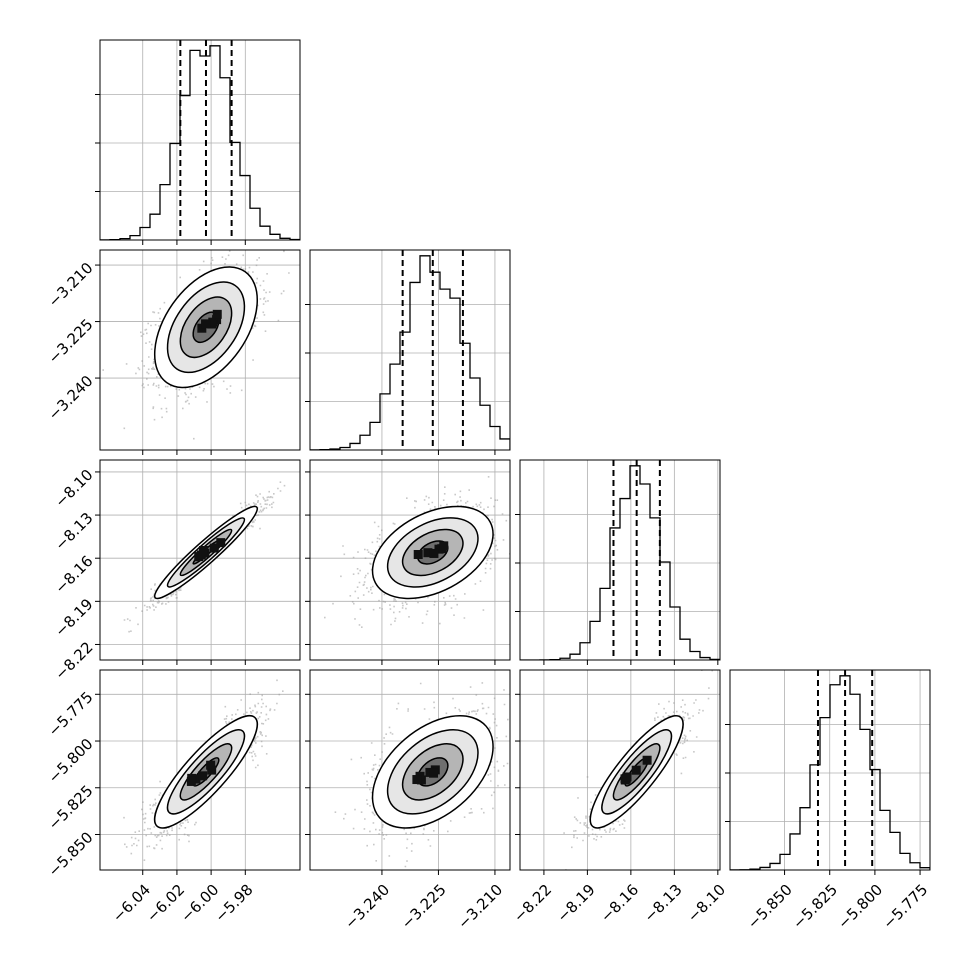 The width and height of the screenshot is (970, 970). Describe the element at coordinates (73, 488) in the screenshot. I see `y-tick-label: −8.10` at that location.